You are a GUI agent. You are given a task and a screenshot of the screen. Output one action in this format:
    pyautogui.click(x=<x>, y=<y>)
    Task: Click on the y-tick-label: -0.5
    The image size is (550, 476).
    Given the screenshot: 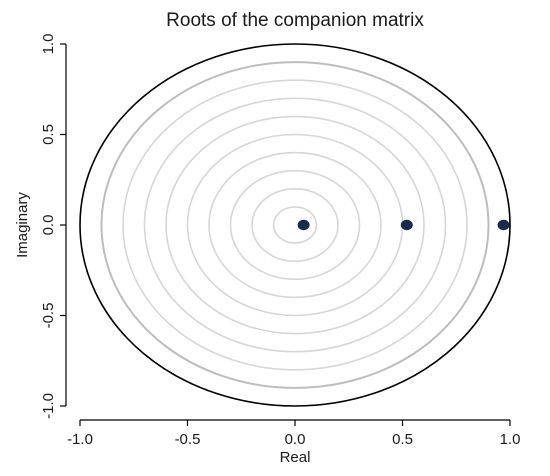 What is the action you would take?
    pyautogui.click(x=48, y=316)
    